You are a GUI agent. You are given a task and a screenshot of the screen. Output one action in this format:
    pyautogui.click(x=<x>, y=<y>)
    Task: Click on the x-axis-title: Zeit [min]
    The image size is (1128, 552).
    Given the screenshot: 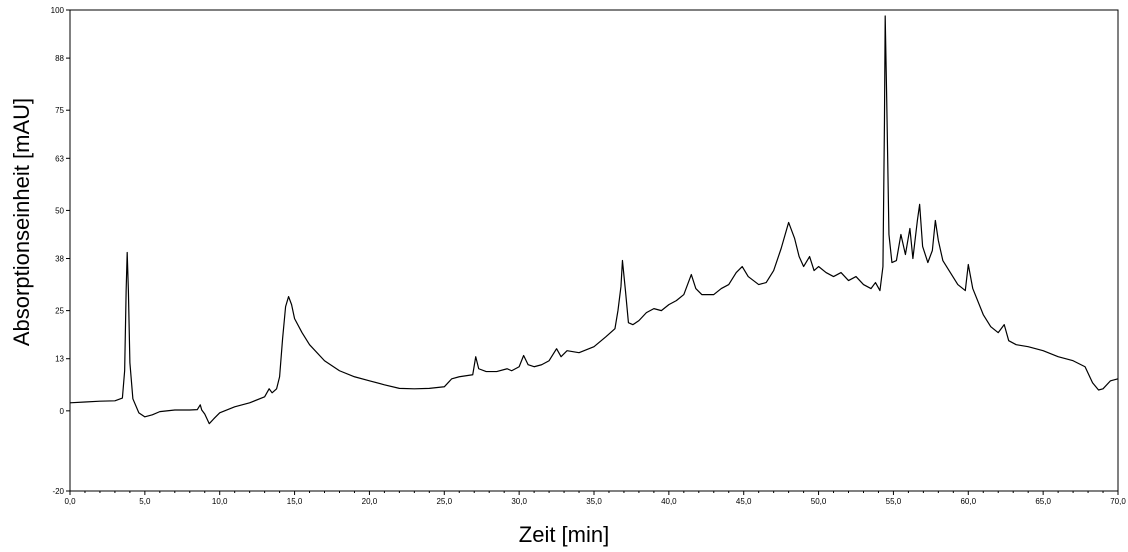 What is the action you would take?
    pyautogui.click(x=564, y=534)
    